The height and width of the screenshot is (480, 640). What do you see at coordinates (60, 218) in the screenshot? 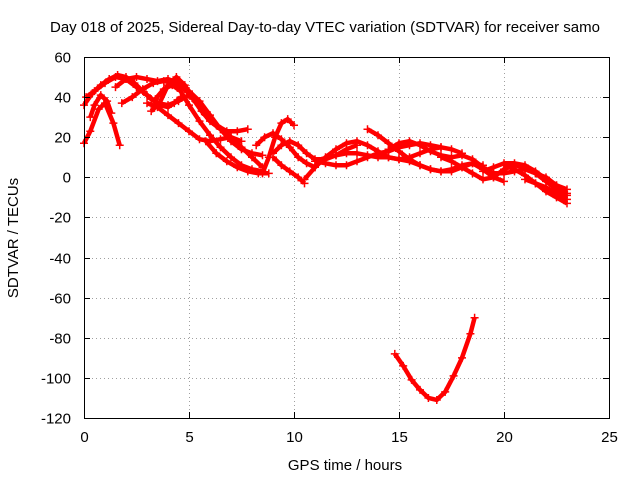
I see `y-tick-label: -20` at bounding box center [60, 218].